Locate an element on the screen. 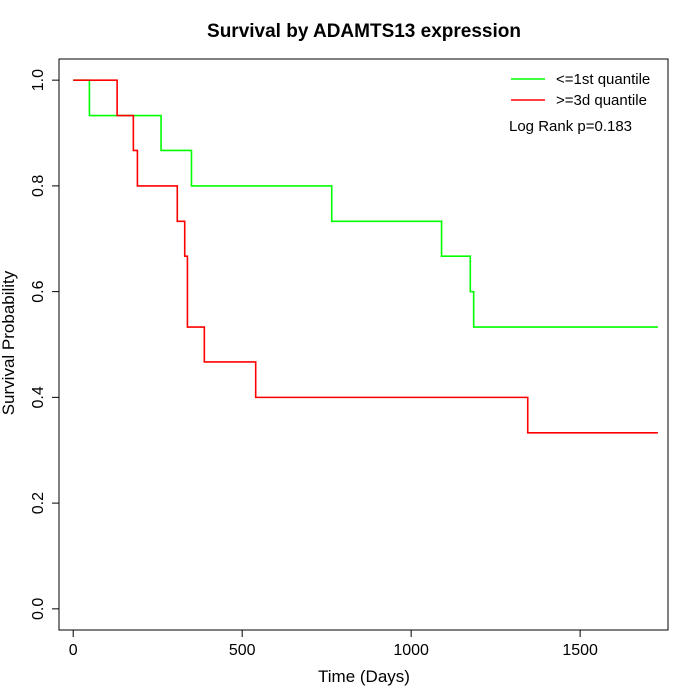  y-axis-label: Survival Probability is located at coordinates (9, 342).